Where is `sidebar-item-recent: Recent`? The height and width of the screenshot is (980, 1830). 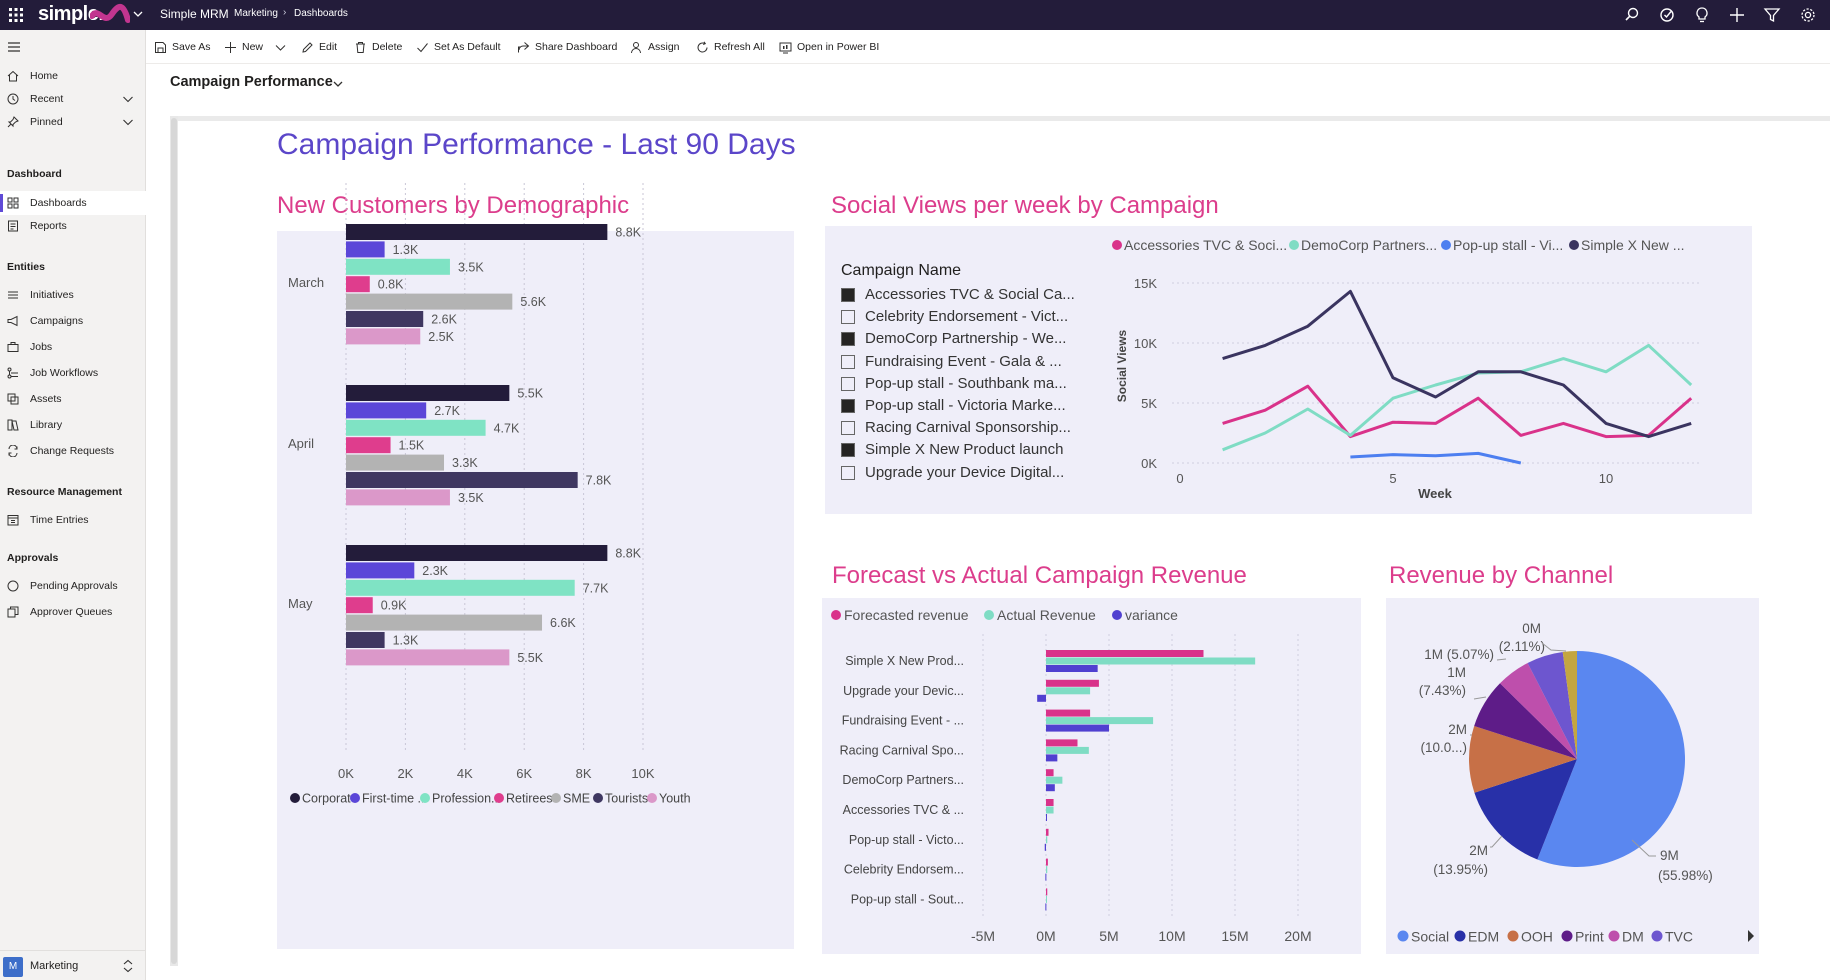
sidebar-item-recent: Recent is located at coordinates (73, 99).